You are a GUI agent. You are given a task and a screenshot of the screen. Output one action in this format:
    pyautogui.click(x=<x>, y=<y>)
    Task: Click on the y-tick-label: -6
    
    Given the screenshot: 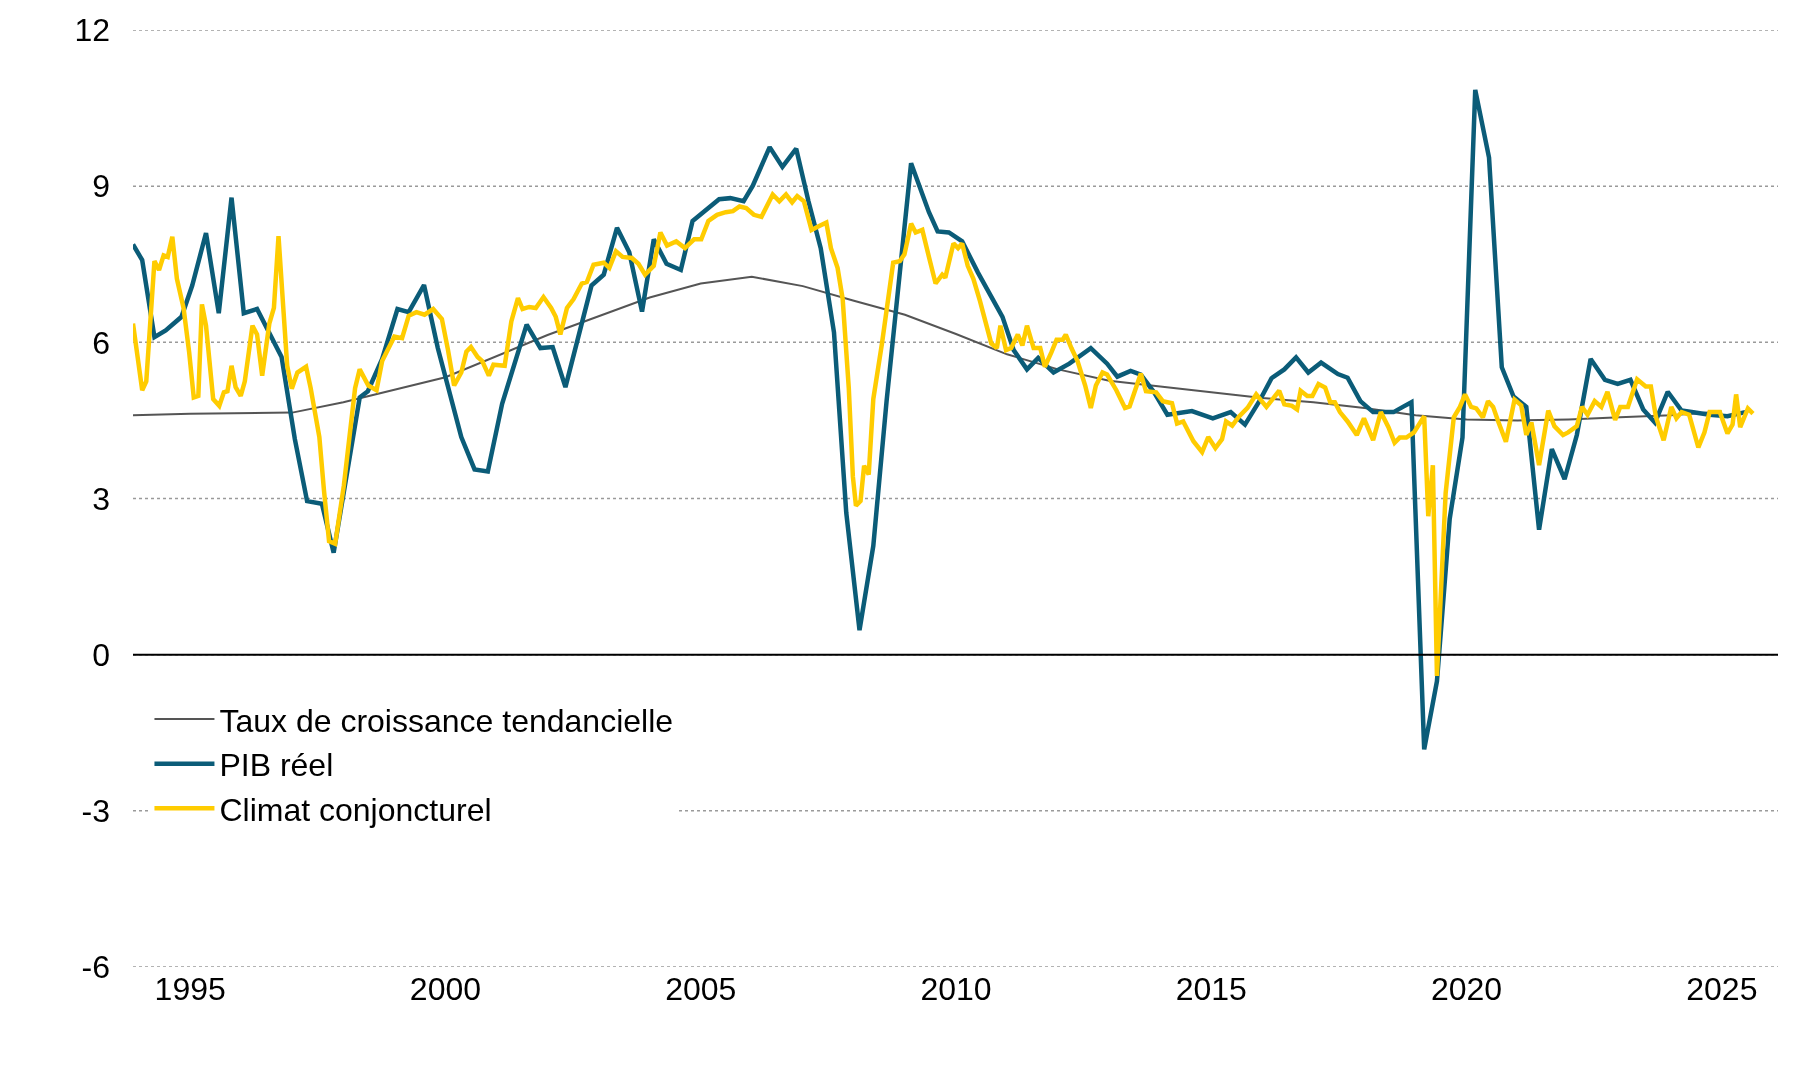 What is the action you would take?
    pyautogui.click(x=95, y=967)
    